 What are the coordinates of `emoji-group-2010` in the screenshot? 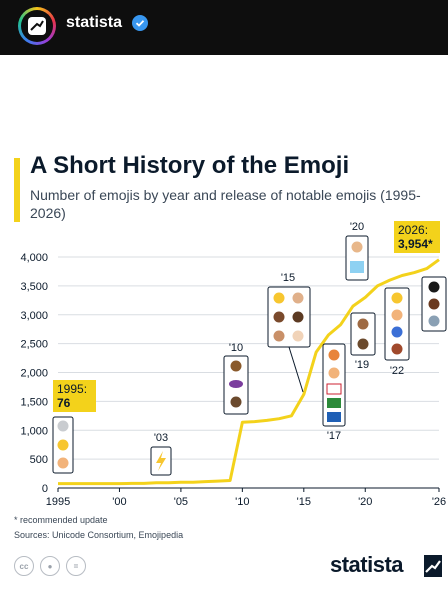 It's located at (236, 385).